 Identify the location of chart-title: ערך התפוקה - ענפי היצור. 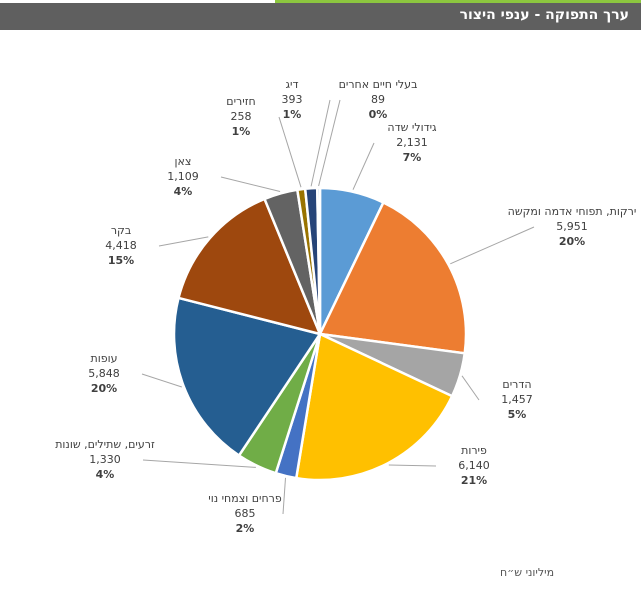
(544, 15).